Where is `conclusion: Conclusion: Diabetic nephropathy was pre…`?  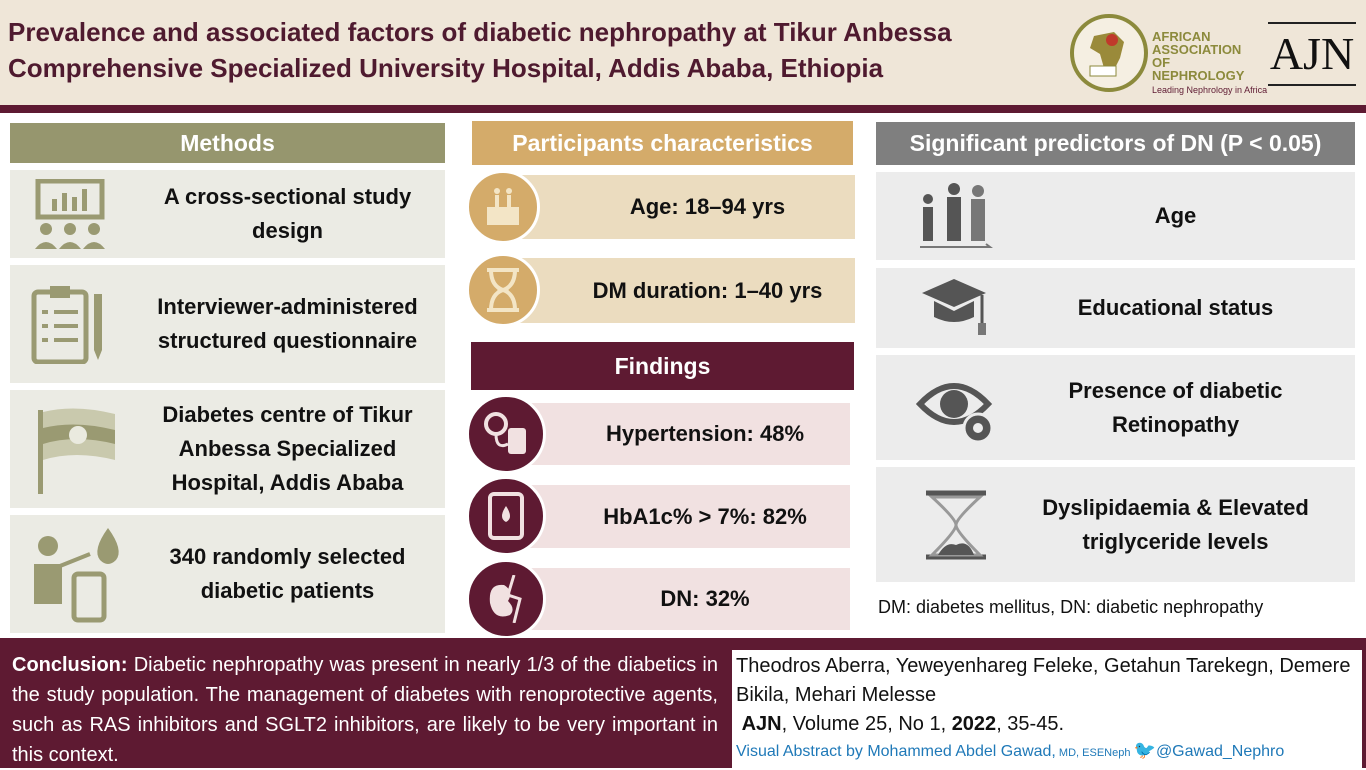
conclusion: Conclusion: Diabetic nephropathy was pre… is located at coordinates (364, 703).